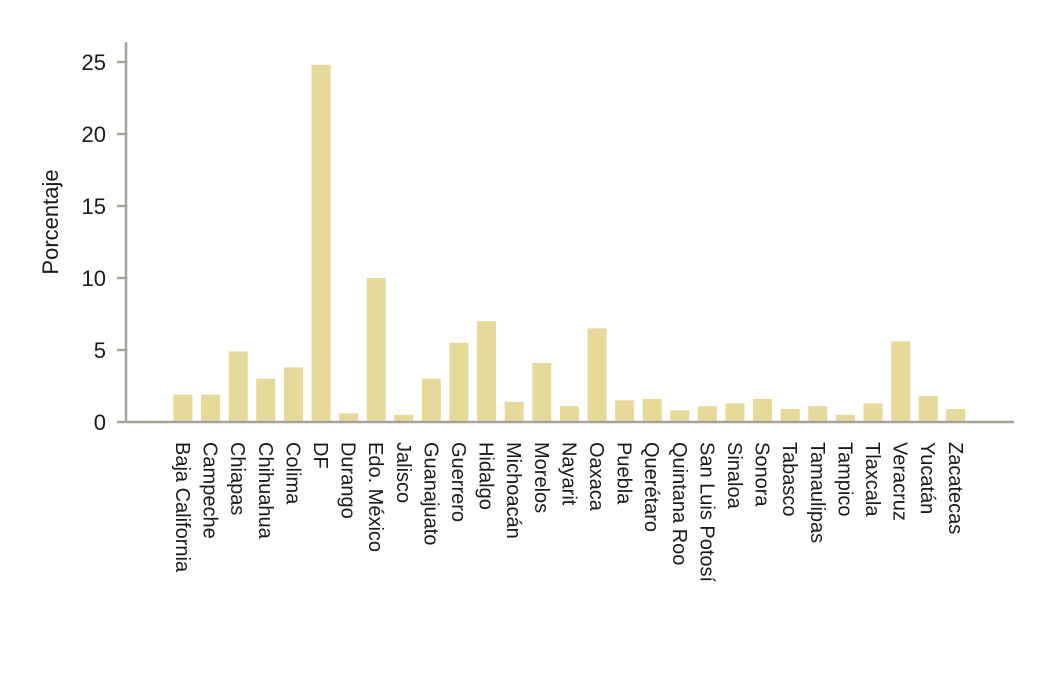  Describe the element at coordinates (375, 497) in the screenshot. I see `x-category-label: Edo. México` at that location.